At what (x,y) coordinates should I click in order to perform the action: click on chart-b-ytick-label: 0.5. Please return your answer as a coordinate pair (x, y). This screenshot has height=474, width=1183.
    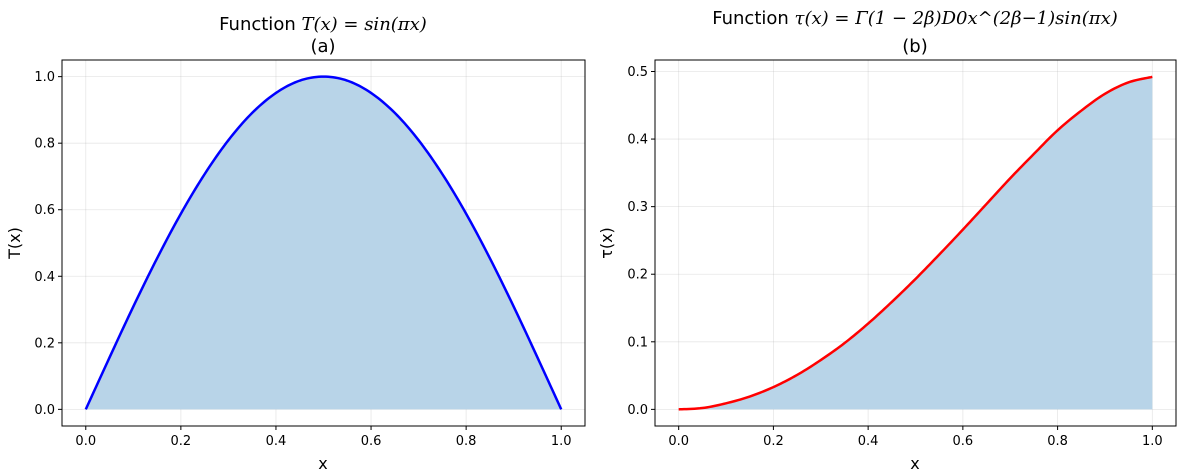
    Looking at the image, I should click on (637, 72).